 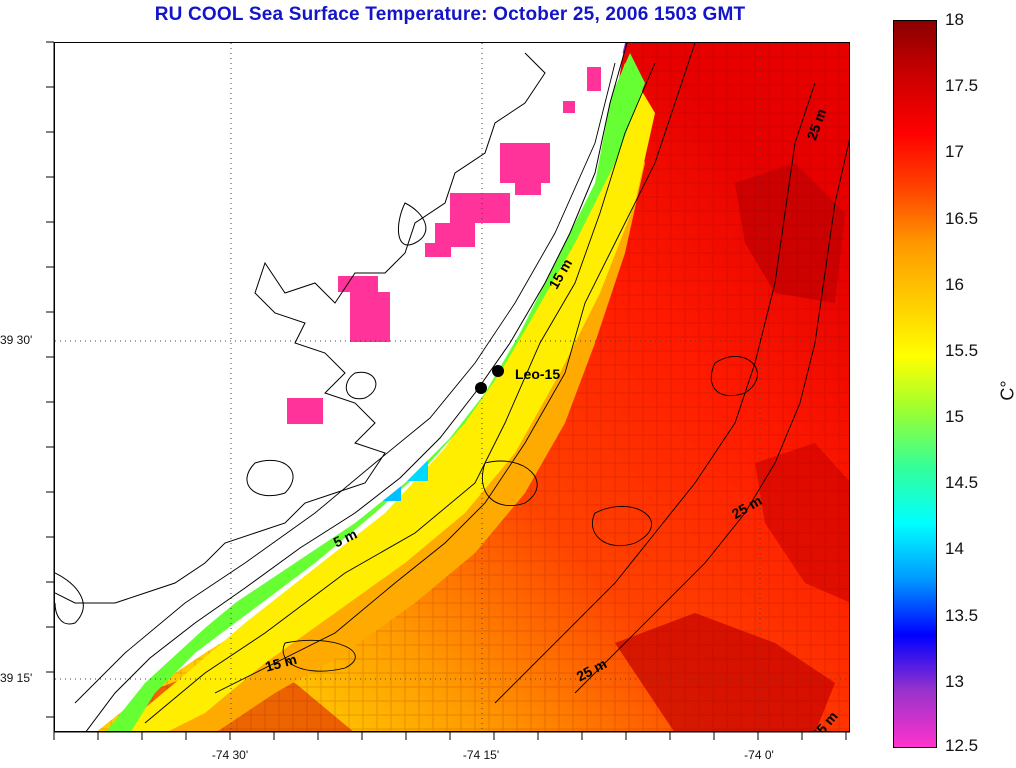 What do you see at coordinates (962, 745) in the screenshot?
I see `colorbar-tick-label: 12.5` at bounding box center [962, 745].